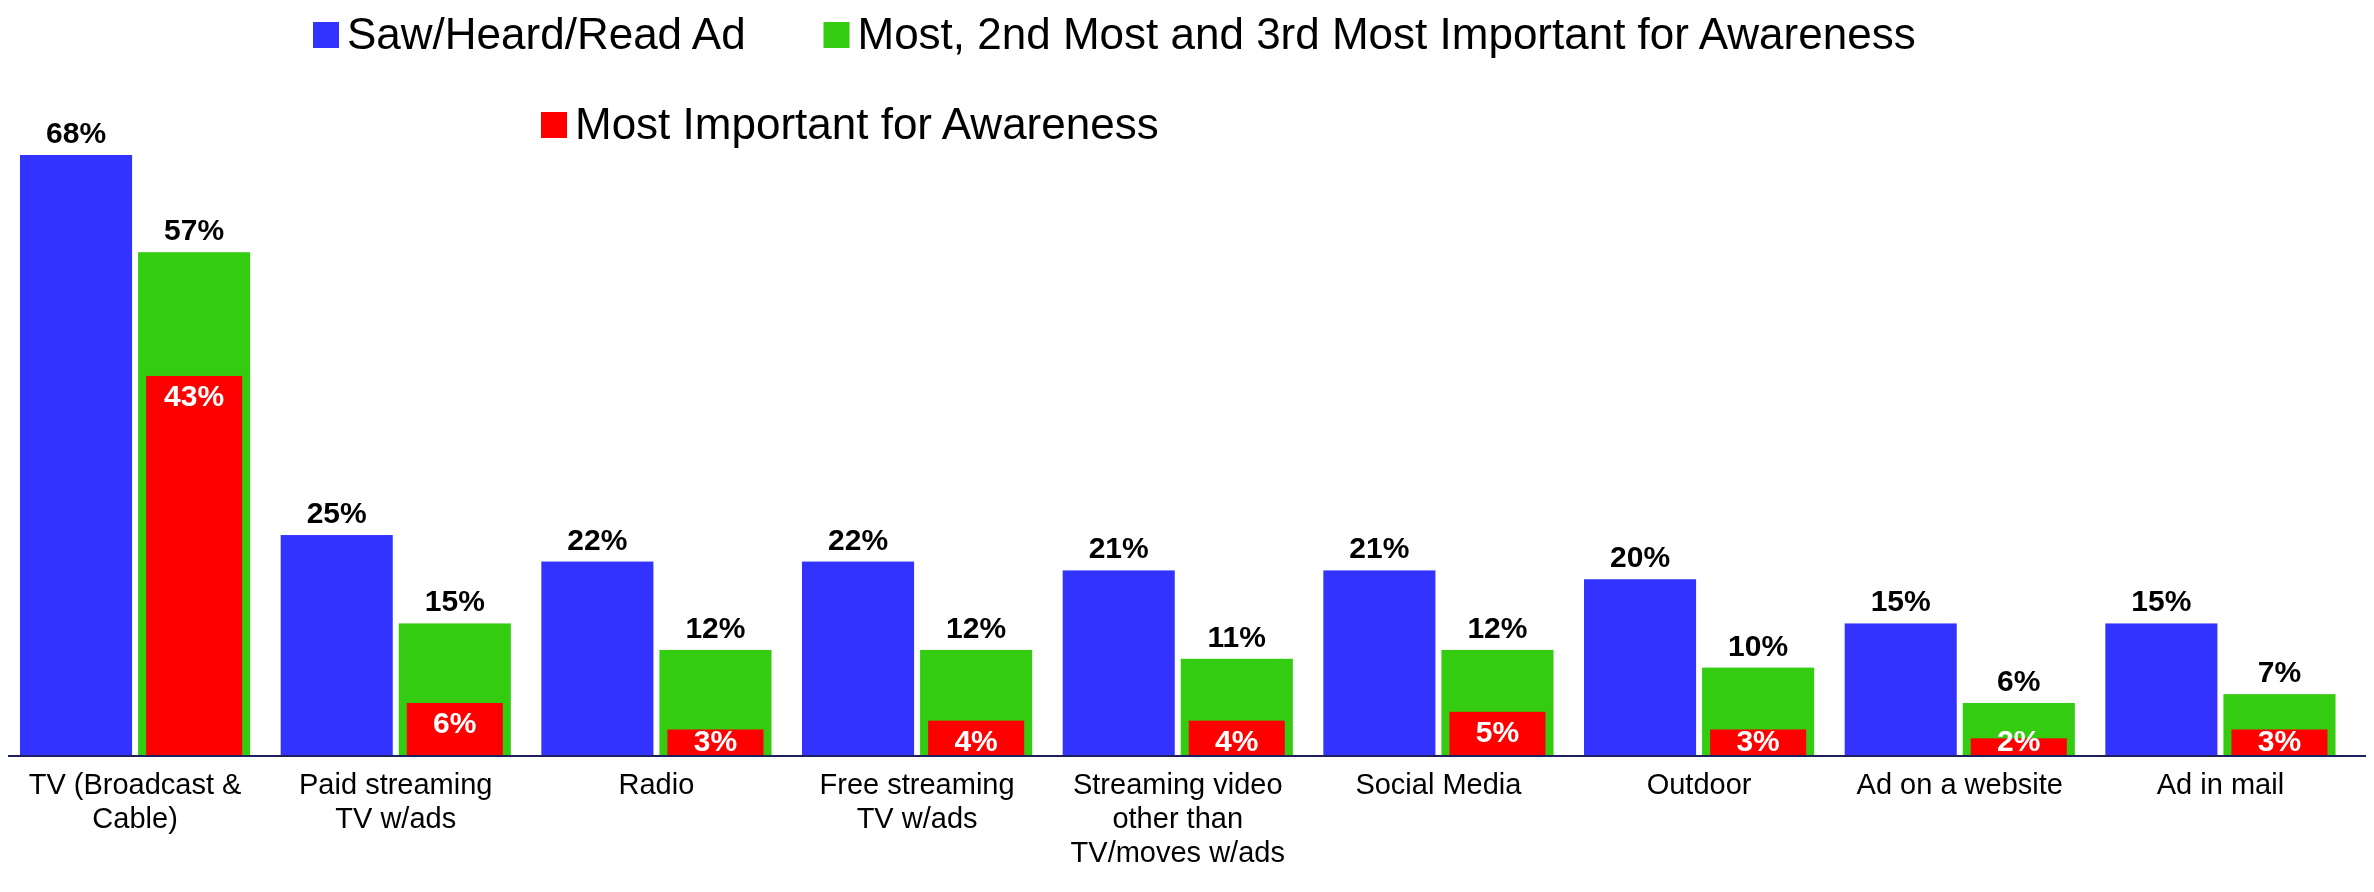 This screenshot has height=892, width=2374. I want to click on data-label: 7%, so click(2279, 672).